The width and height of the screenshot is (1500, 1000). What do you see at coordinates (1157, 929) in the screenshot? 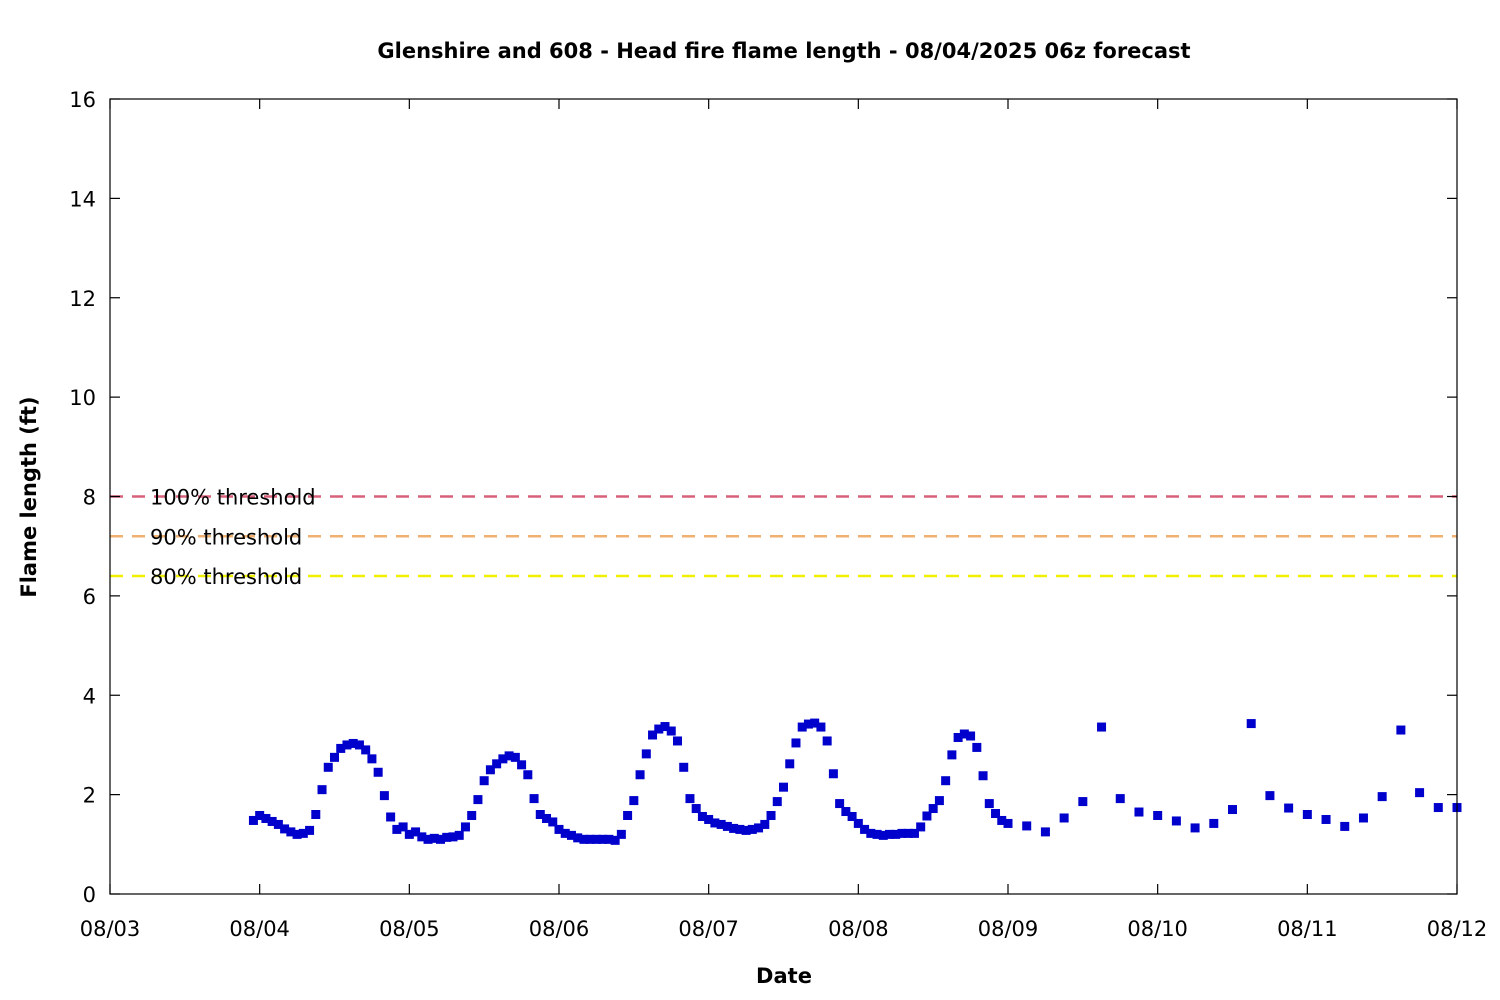
I see `x-tick-label-7: 08/10` at bounding box center [1157, 929].